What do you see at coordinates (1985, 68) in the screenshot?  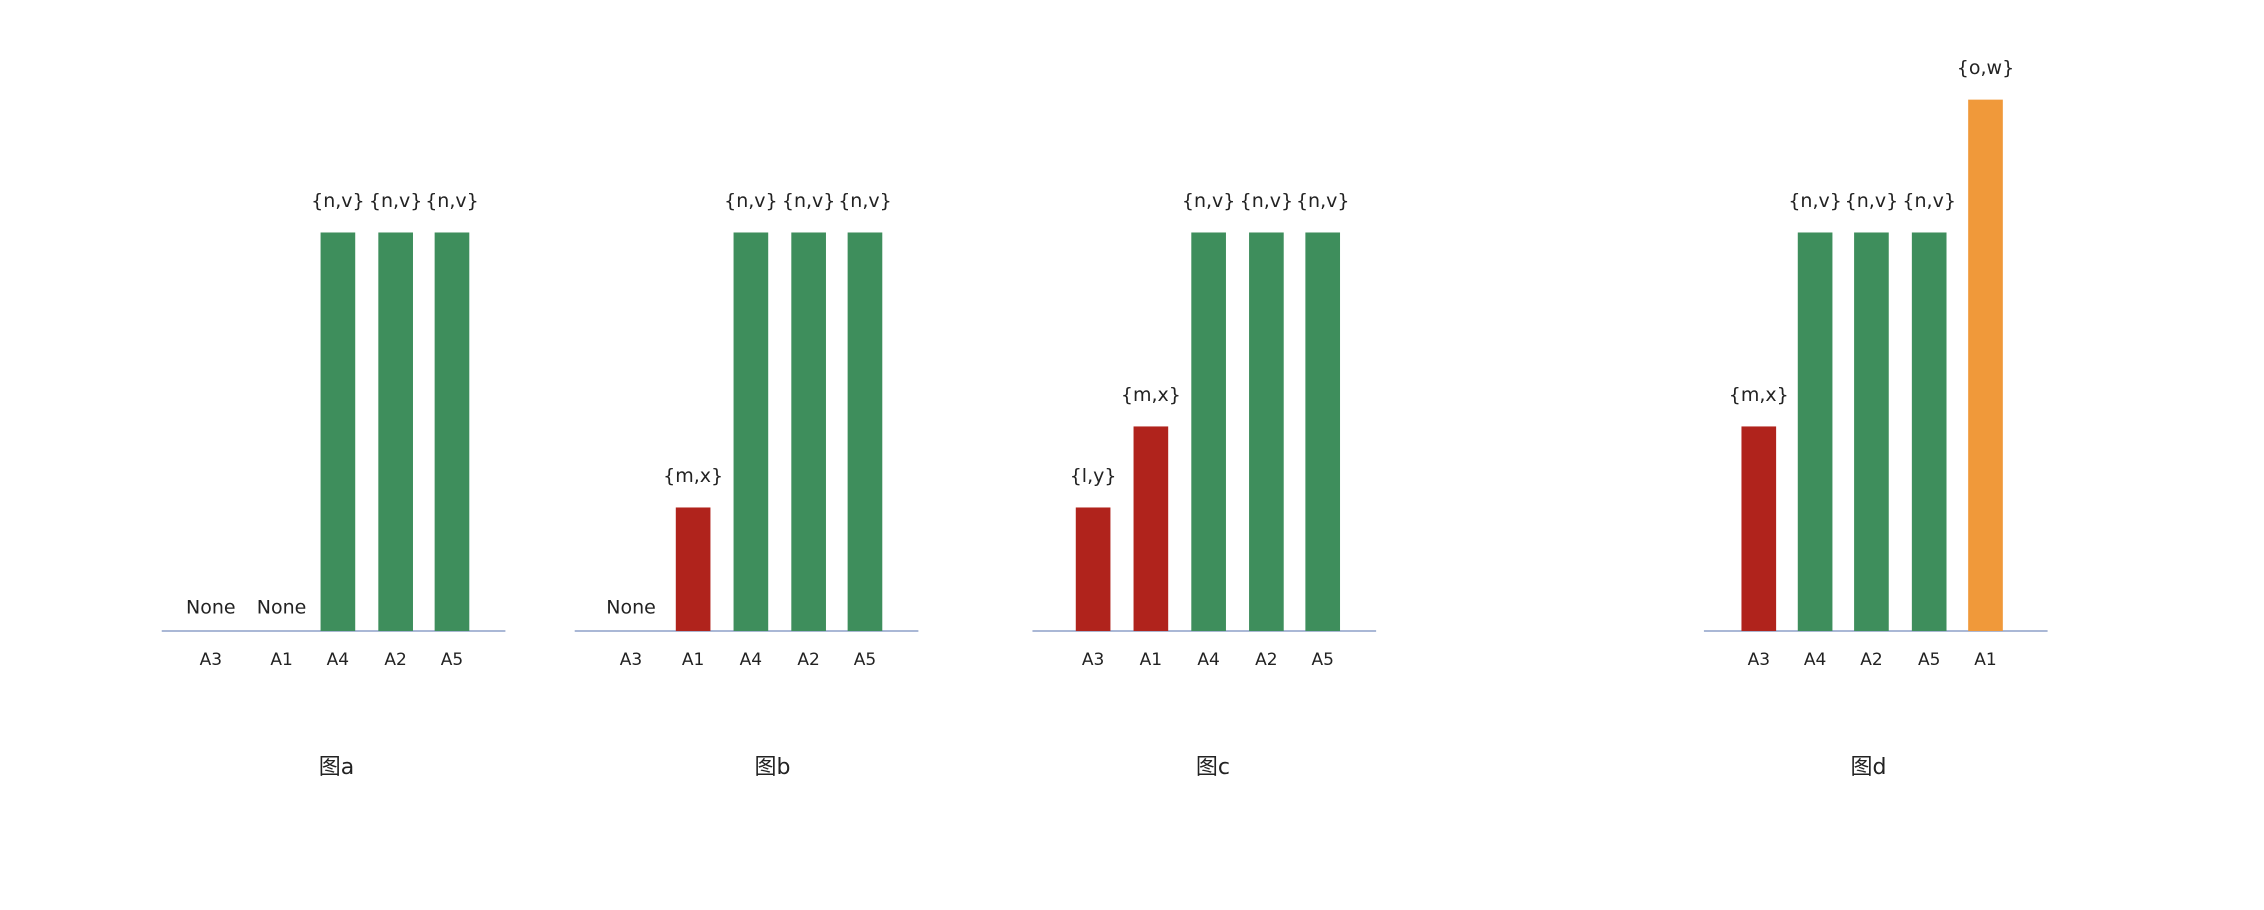 I see `value-label: {o,w}` at bounding box center [1985, 68].